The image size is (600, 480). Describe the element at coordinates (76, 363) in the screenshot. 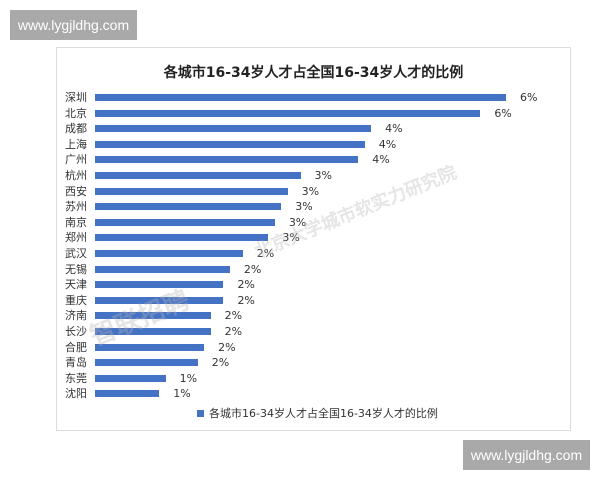

I see `category-label: 青岛` at that location.